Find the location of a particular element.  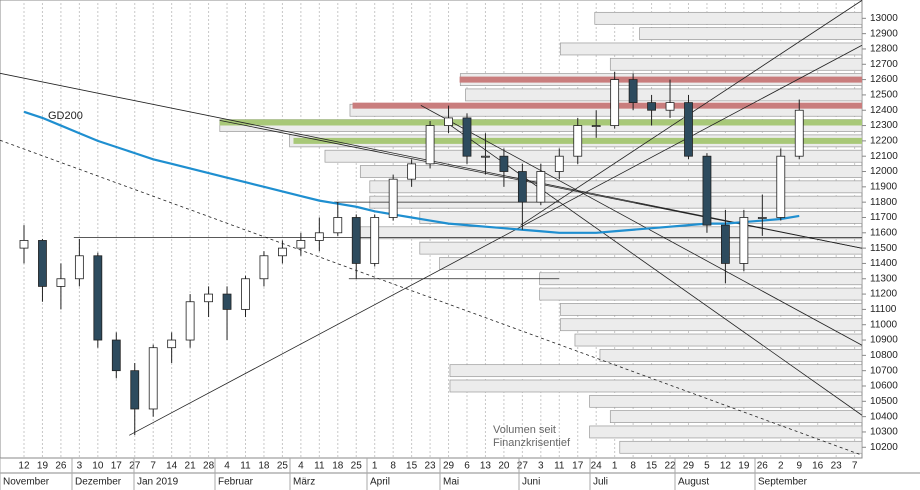

y-tick-label: 10800 is located at coordinates (884, 355).